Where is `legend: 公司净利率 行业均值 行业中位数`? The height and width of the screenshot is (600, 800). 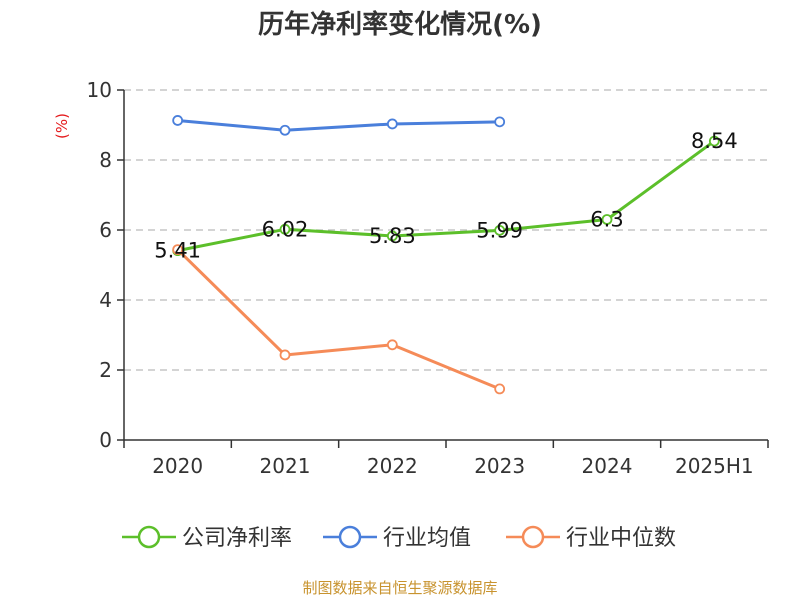 legend: 公司净利率 行业均值 行业中位数 is located at coordinates (399, 538).